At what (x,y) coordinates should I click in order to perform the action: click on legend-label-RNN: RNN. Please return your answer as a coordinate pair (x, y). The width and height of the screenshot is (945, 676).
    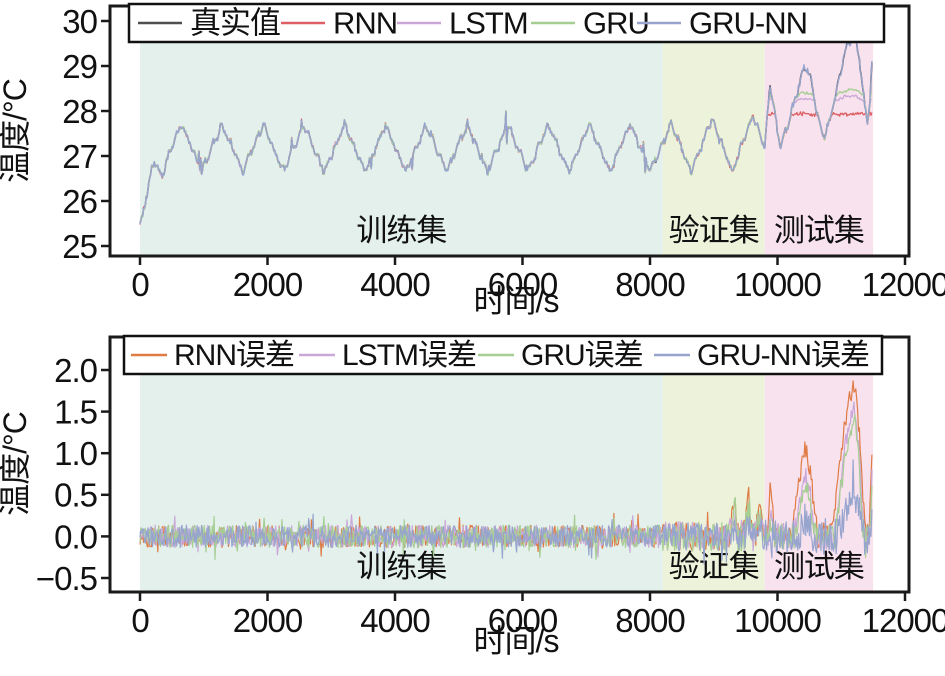
    Looking at the image, I should click on (365, 23).